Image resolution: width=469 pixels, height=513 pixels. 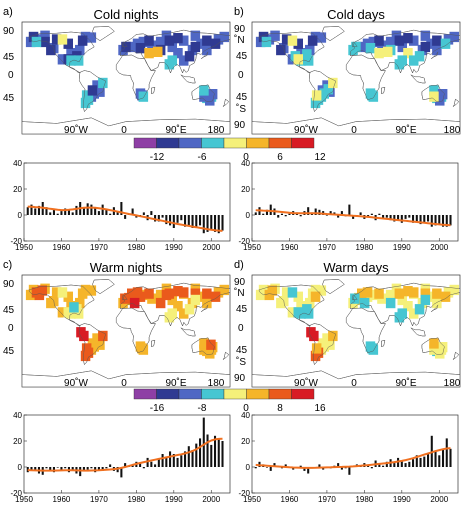 What do you see at coordinates (246, 157) in the screenshot?
I see `colorbar-cold-label-0: 0` at bounding box center [246, 157].